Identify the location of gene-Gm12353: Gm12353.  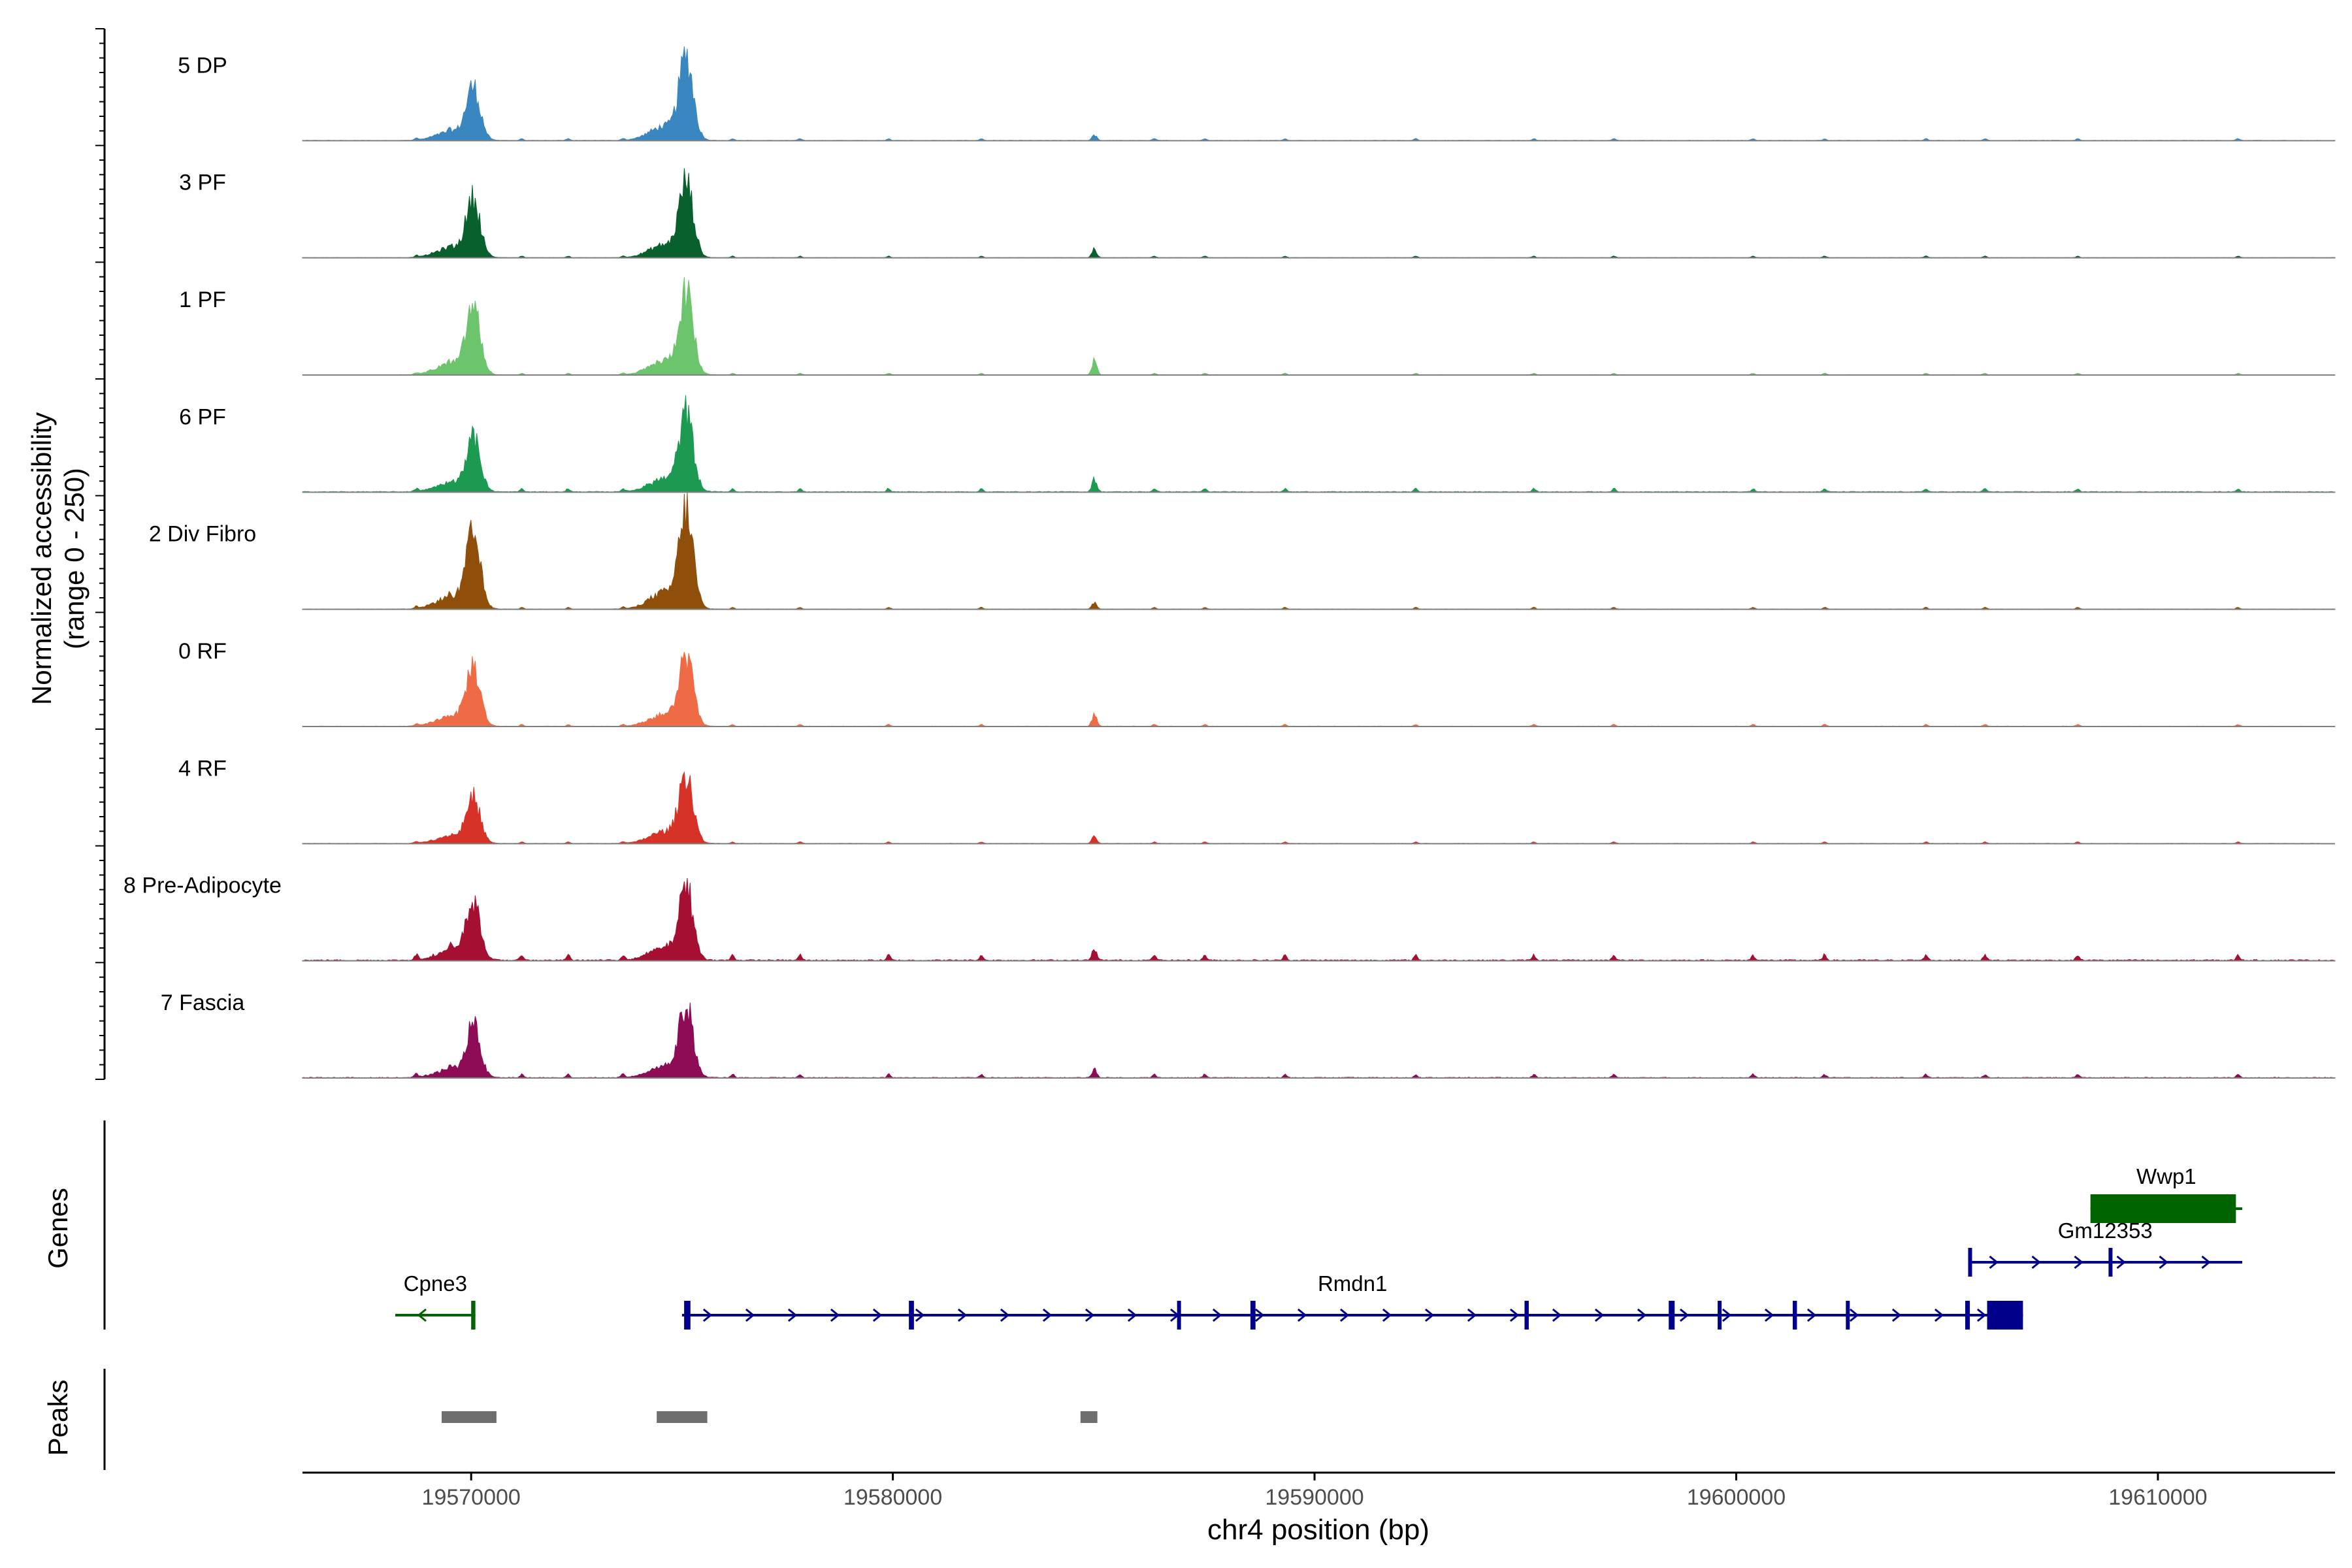
(2105, 1247).